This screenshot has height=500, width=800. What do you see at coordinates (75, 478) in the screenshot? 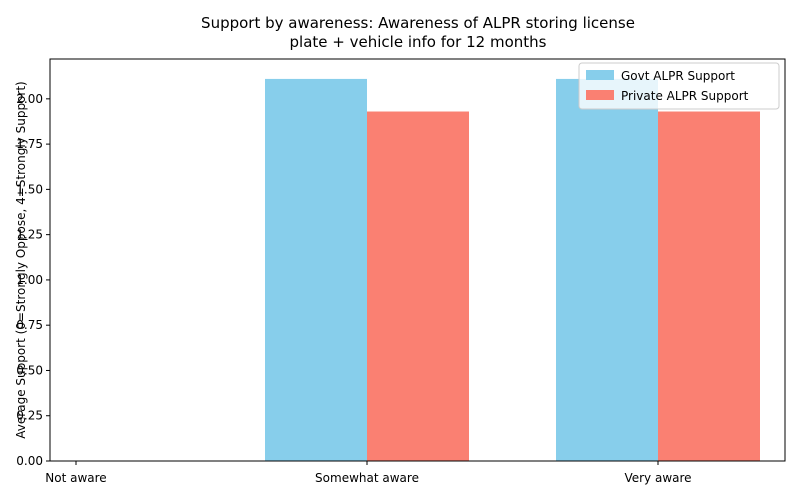
I see `x-tick-label: Not aware` at bounding box center [75, 478].